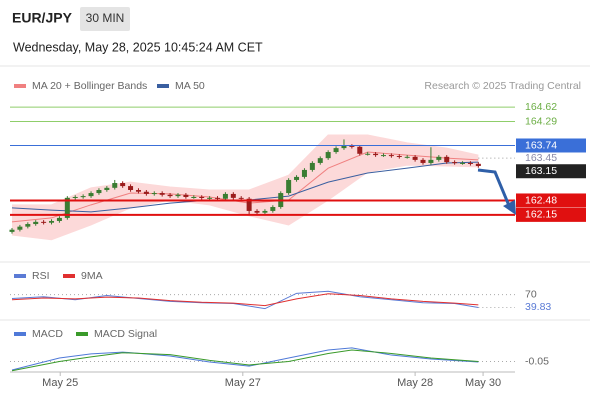 The image size is (590, 400). What do you see at coordinates (541, 158) in the screenshot?
I see `level-label: 163.45` at bounding box center [541, 158].